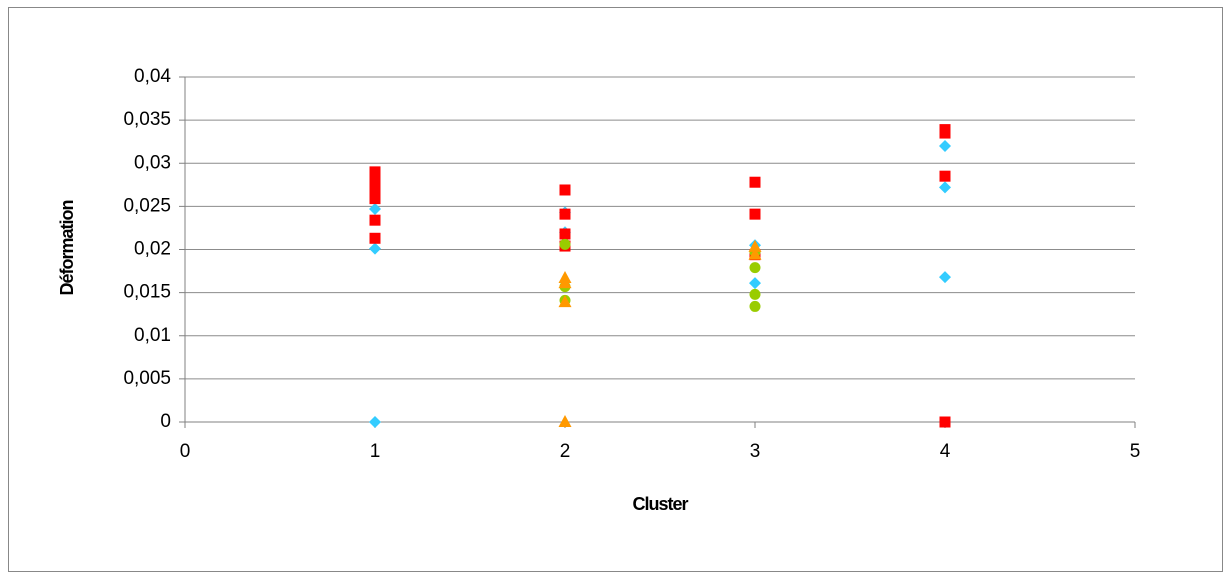 The height and width of the screenshot is (575, 1231). I want to click on y-tick-label: 0,025, so click(147, 205).